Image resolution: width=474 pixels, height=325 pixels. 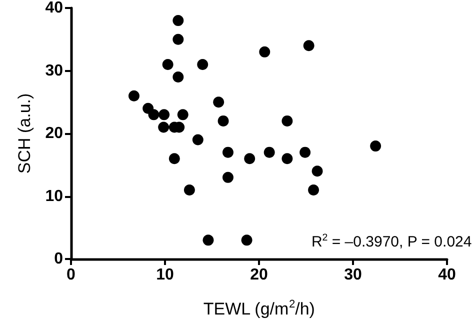 I want to click on x-tick-label: 20, so click(x=259, y=275).